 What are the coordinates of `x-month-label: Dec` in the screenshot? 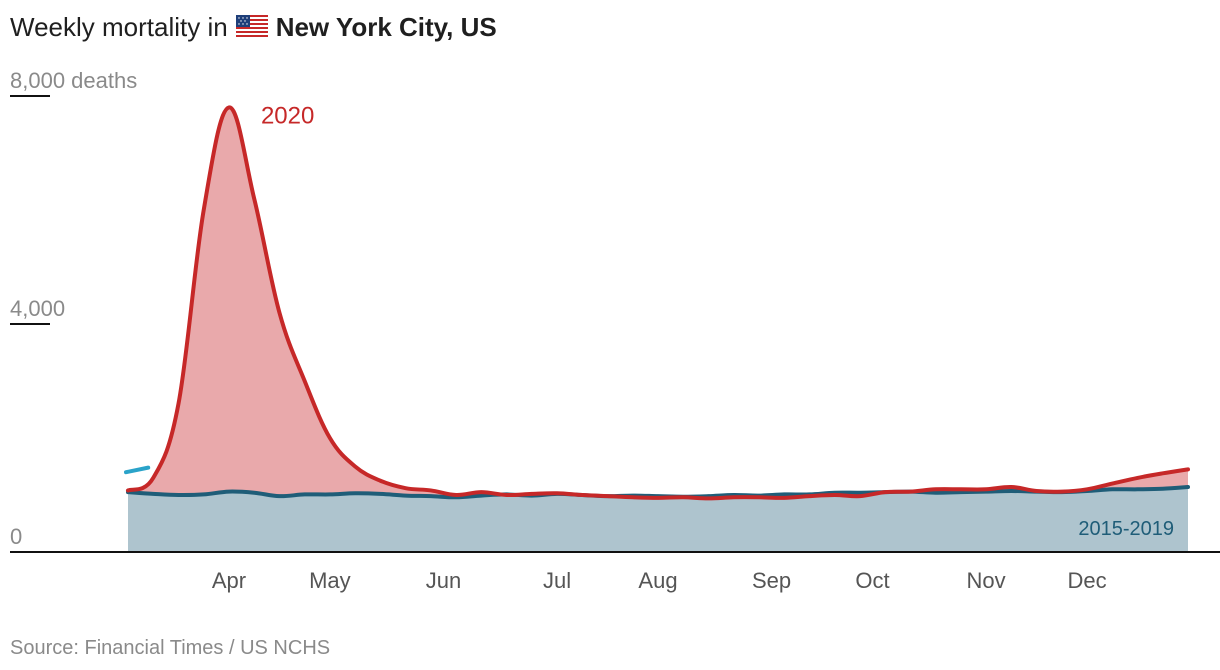 It's located at (1086, 580).